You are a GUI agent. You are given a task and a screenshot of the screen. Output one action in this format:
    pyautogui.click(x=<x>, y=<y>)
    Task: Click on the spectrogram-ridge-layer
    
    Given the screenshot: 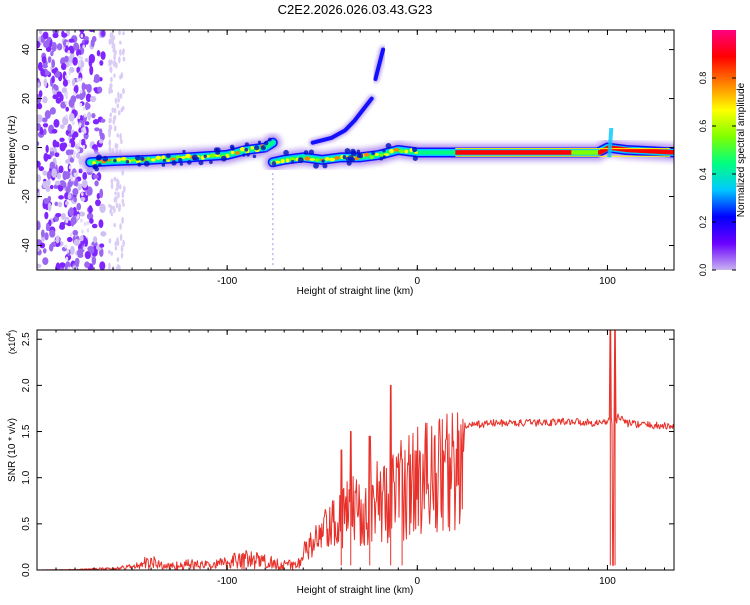 What is the action you would take?
    pyautogui.click(x=342, y=120)
    